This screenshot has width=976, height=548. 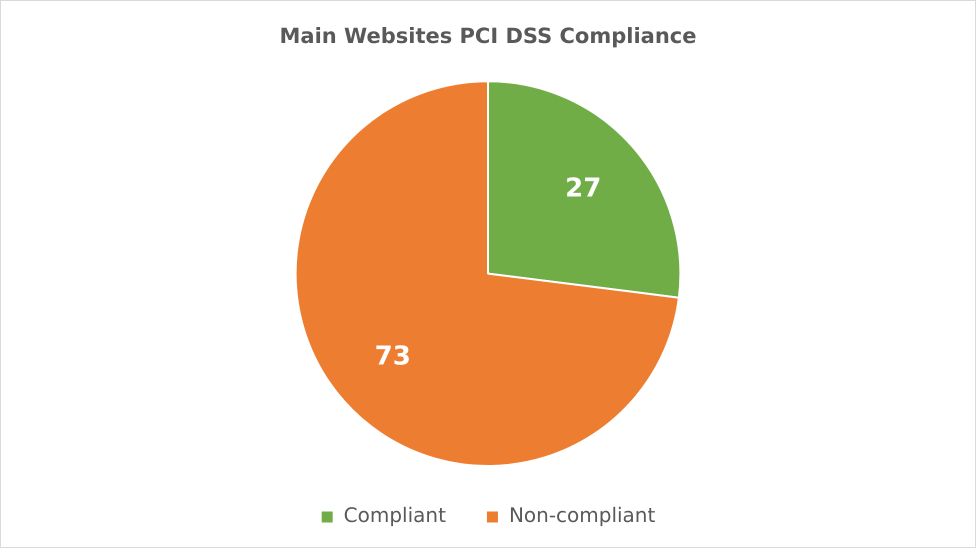 I want to click on legend-label: Non-compliant, so click(x=582, y=515).